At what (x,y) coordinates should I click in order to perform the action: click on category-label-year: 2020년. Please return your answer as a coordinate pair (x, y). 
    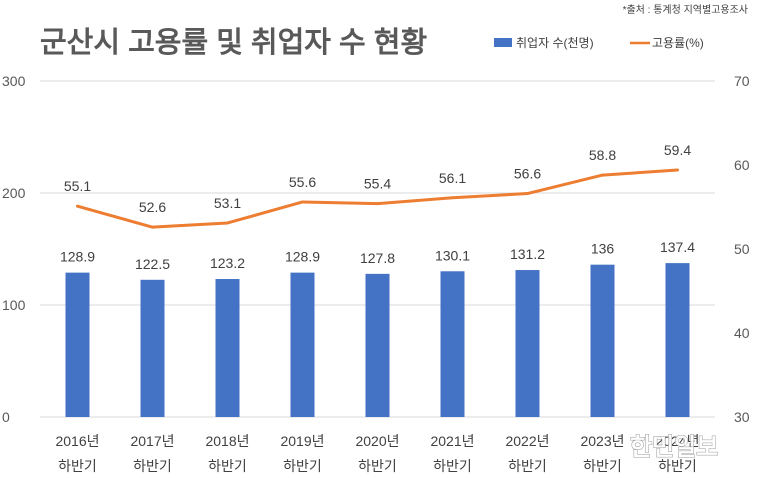
    Looking at the image, I should click on (377, 441).